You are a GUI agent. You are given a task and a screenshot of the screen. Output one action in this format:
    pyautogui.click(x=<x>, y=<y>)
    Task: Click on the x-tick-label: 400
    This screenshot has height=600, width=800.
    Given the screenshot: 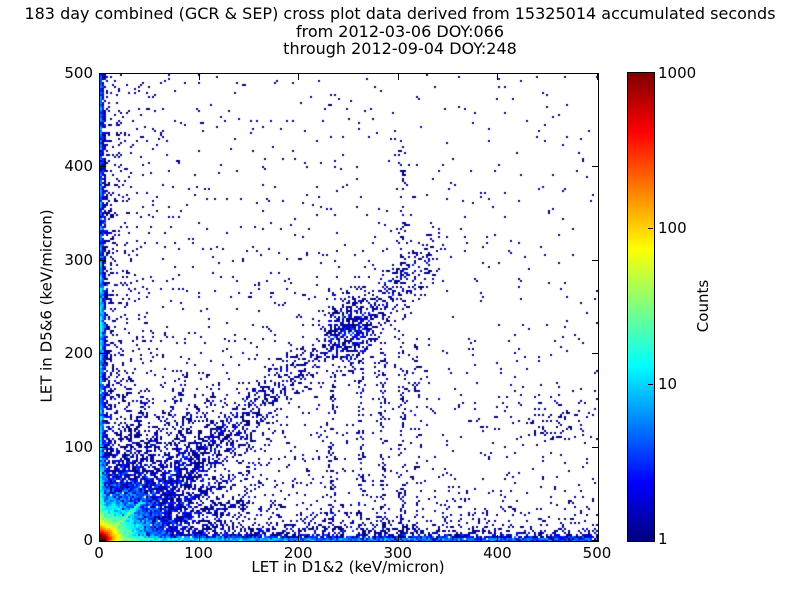 What is the action you would take?
    pyautogui.click(x=497, y=553)
    